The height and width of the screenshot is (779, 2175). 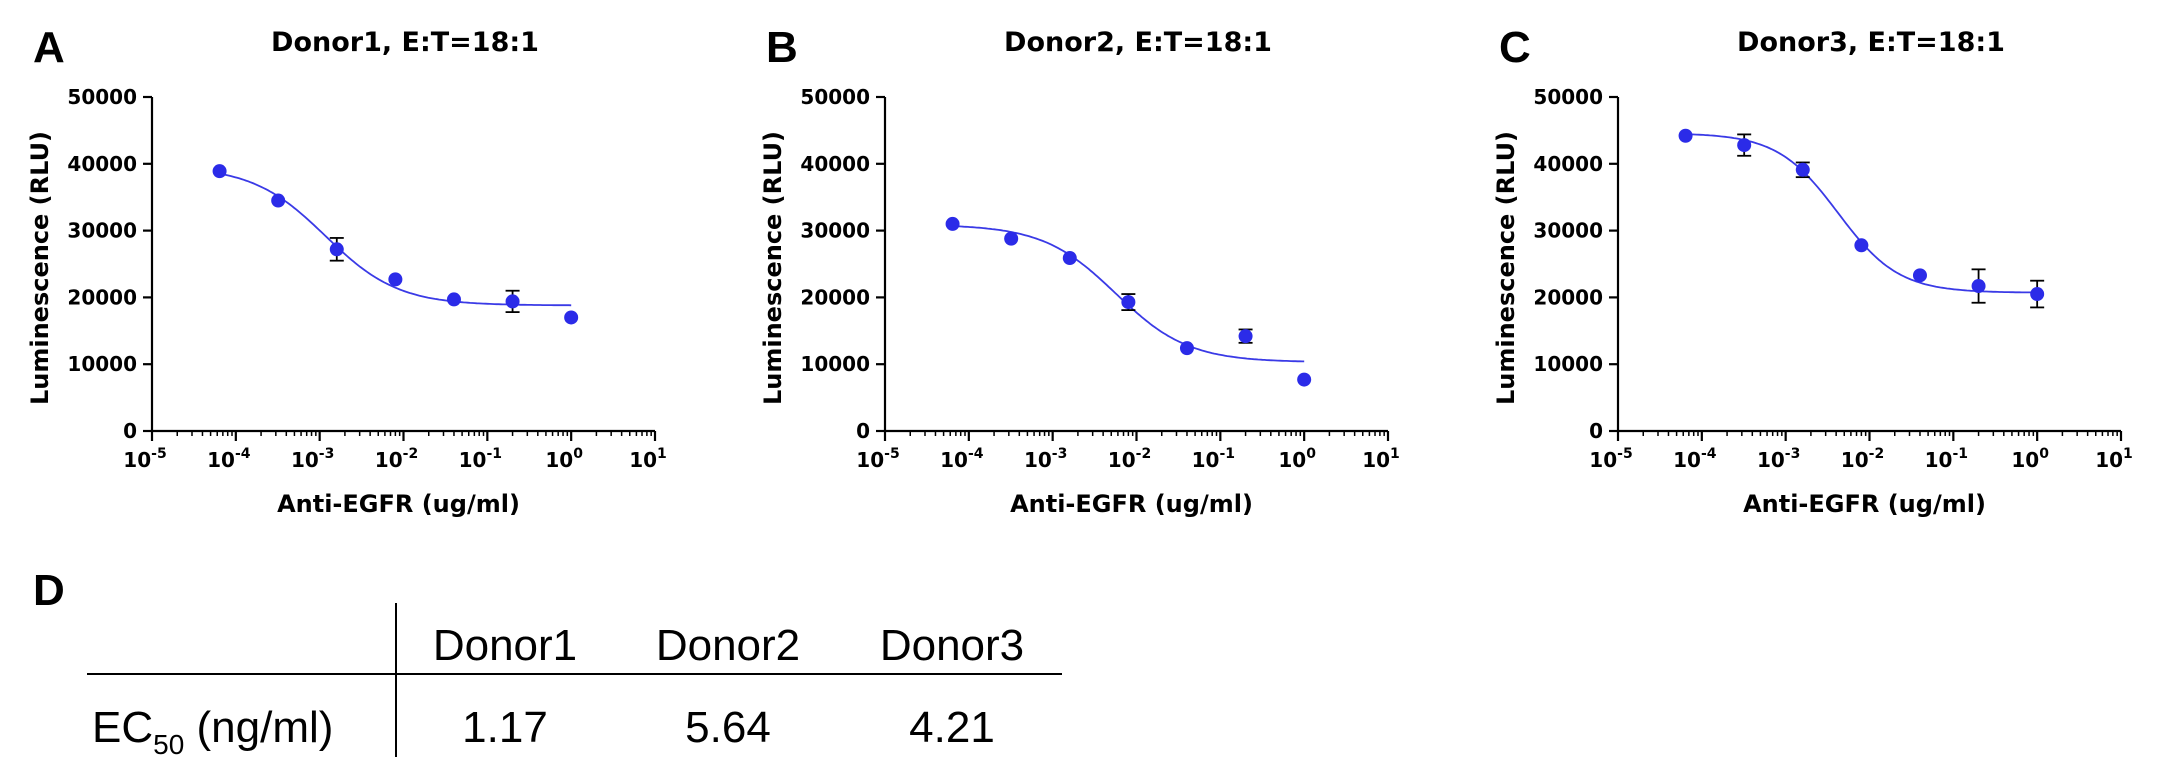 I want to click on row-label-main: EC, so click(x=122, y=727).